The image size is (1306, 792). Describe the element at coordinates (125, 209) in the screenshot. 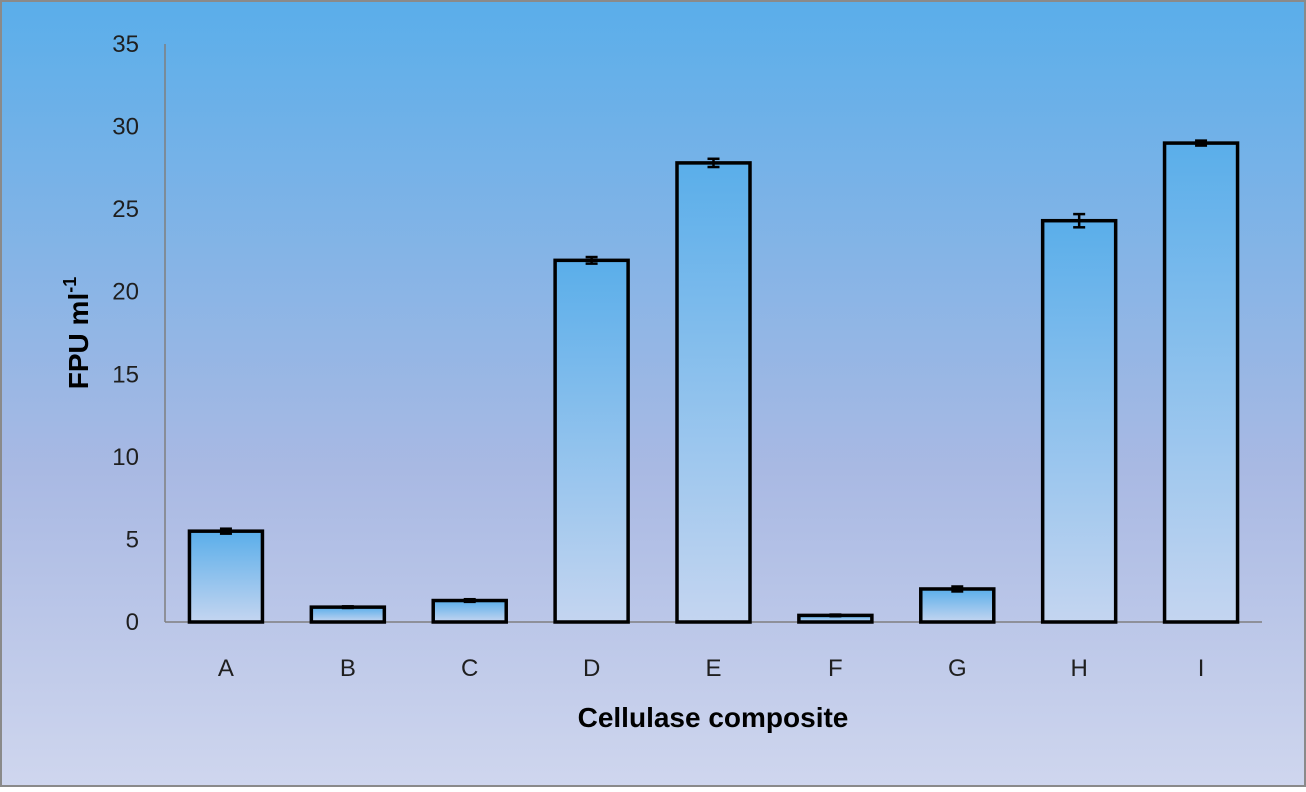

I see `y-tick-label: 25` at that location.